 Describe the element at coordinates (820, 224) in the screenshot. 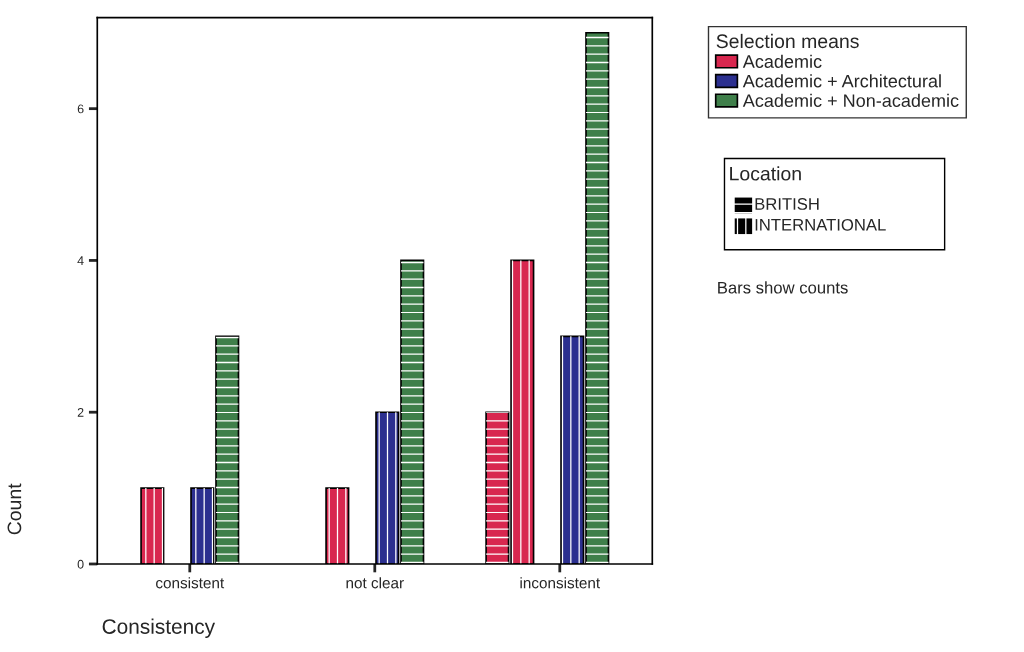

I see `text: INTERNATIONAL` at that location.